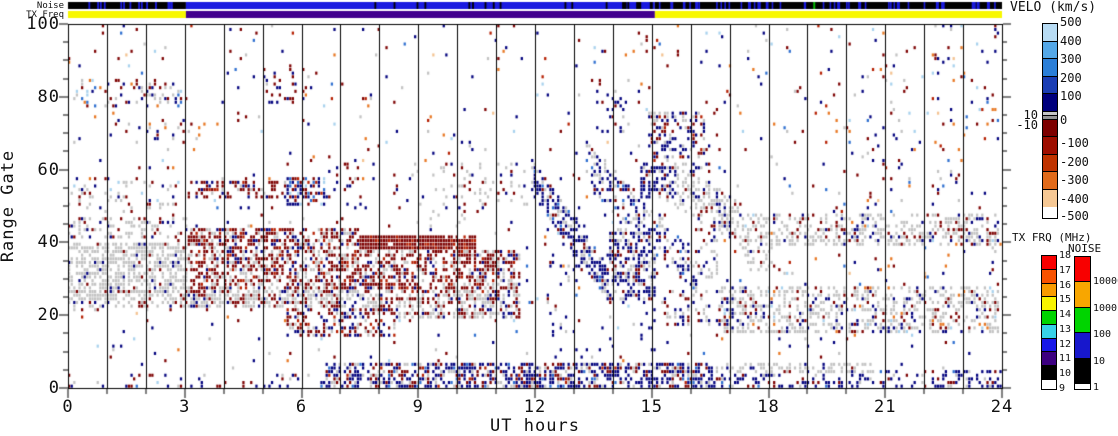  Describe the element at coordinates (1062, 388) in the screenshot. I see `txfrq-tick-label: 9` at that location.